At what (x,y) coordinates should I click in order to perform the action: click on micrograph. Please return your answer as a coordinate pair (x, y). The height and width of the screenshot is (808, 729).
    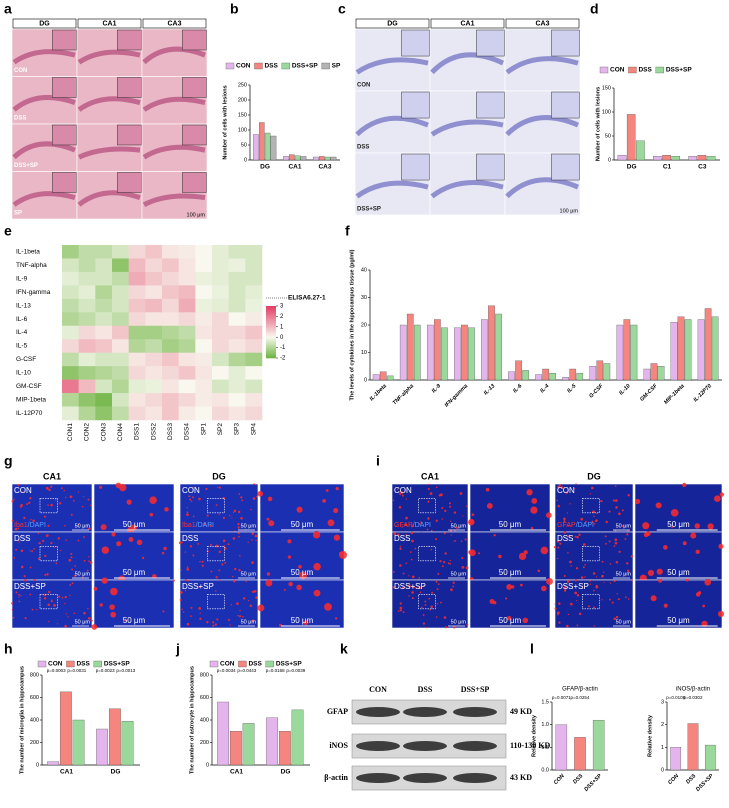
    Looking at the image, I should click on (594, 604).